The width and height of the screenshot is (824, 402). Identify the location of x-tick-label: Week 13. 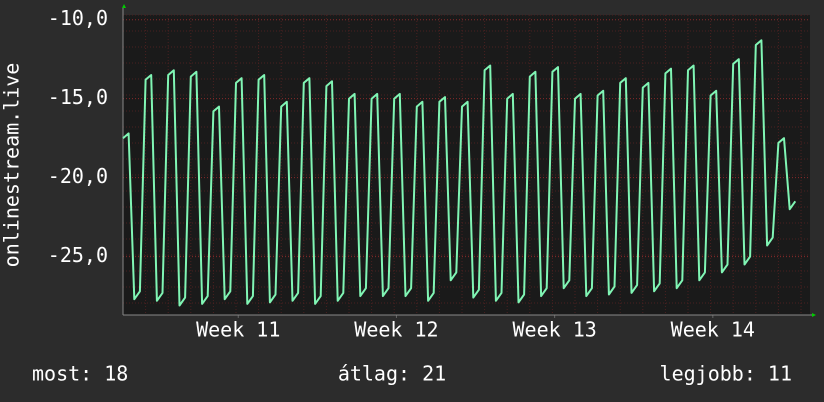
(554, 330).